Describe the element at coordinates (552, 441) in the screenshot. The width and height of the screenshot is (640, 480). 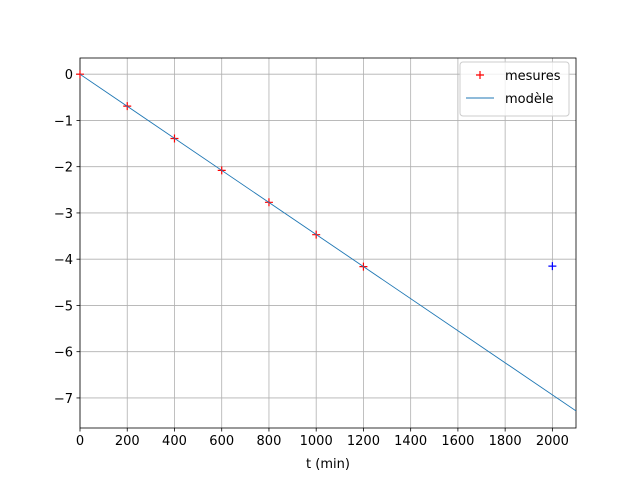
I see `x-tick-label: 2000` at that location.